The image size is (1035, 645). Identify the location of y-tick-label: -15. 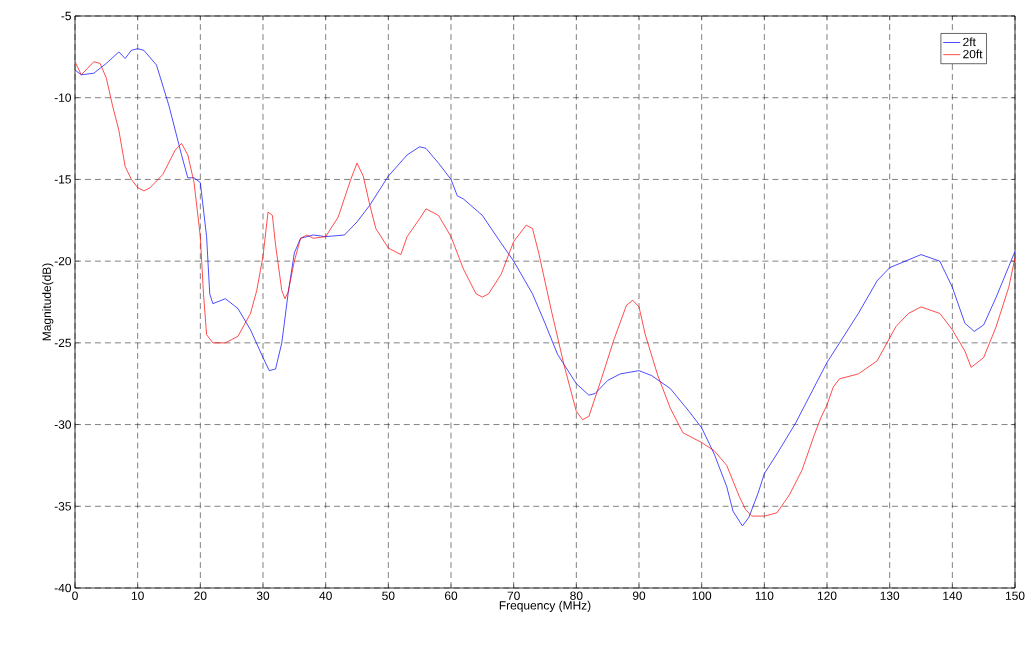
(62, 179).